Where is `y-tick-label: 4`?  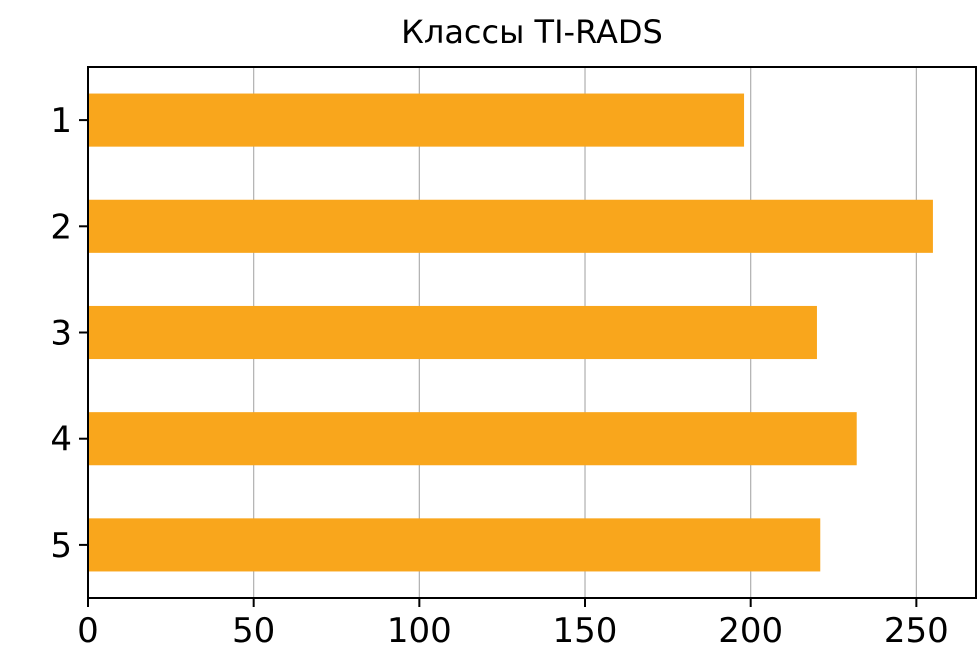 y-tick-label: 4 is located at coordinates (61, 440).